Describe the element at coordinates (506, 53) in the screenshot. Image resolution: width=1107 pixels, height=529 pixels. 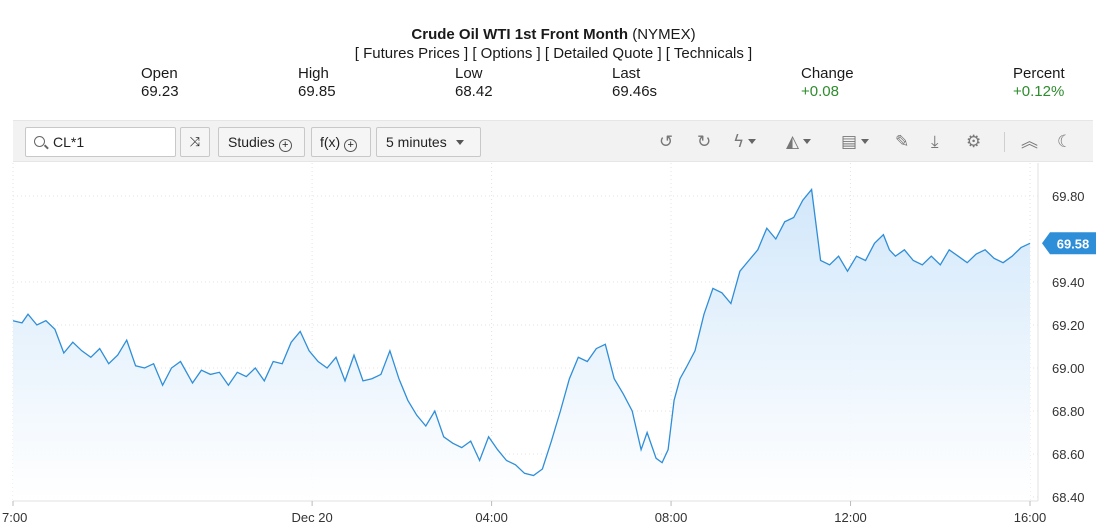
I see `link-options: [ Options ]` at that location.